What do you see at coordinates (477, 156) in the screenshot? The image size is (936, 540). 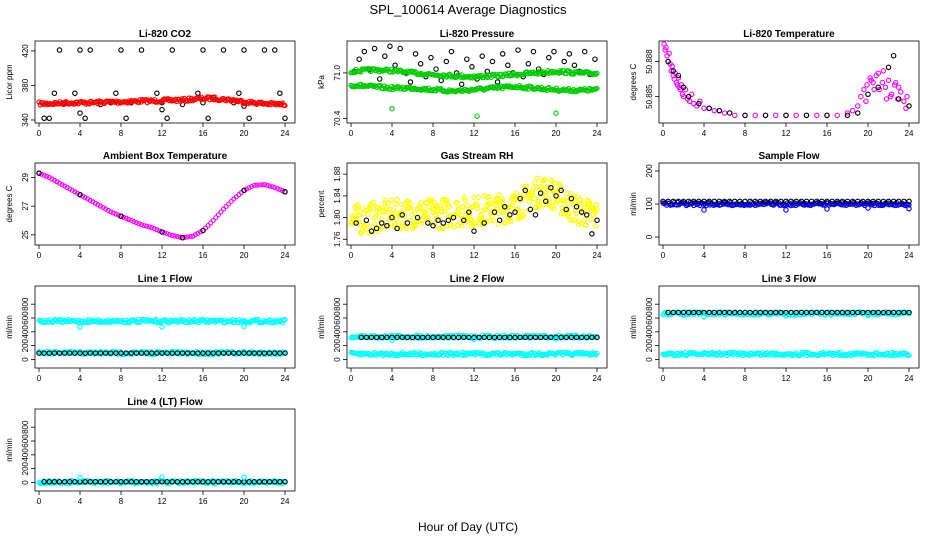 I see `panel-title: Gas Stream RH` at bounding box center [477, 156].